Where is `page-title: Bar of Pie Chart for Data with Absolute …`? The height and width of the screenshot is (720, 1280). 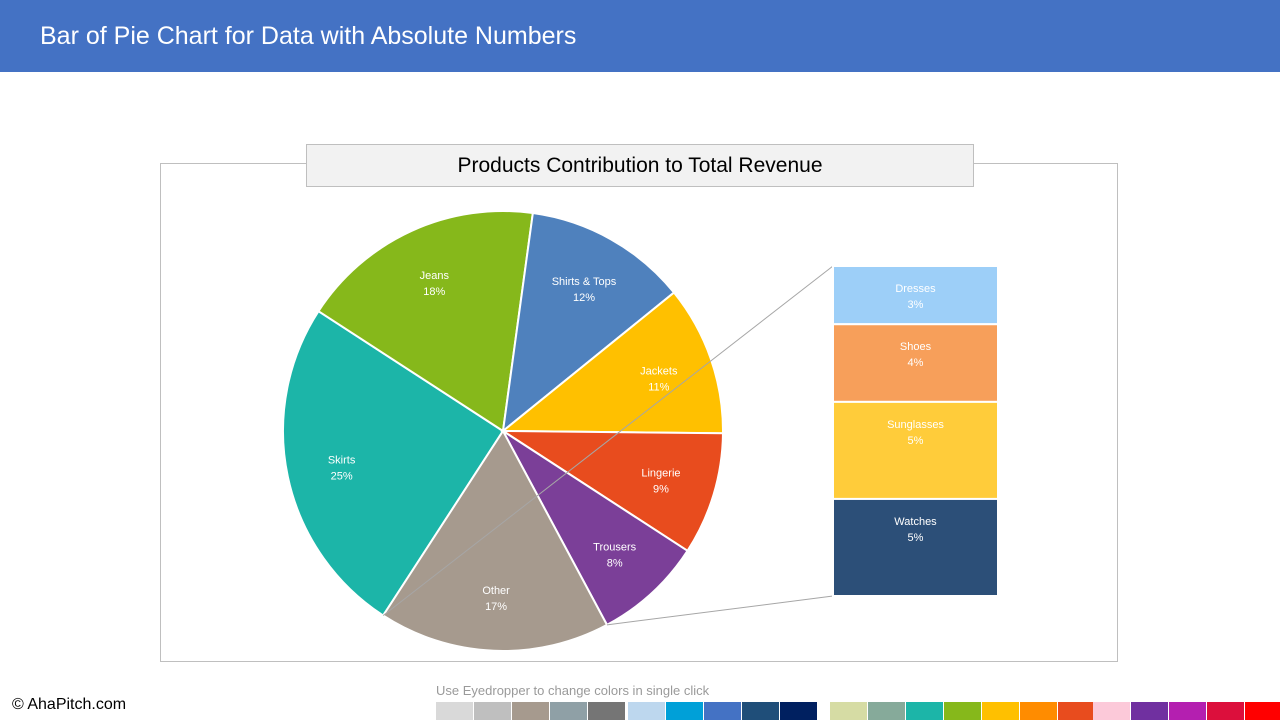 page-title: Bar of Pie Chart for Data with Absolute … is located at coordinates (308, 36).